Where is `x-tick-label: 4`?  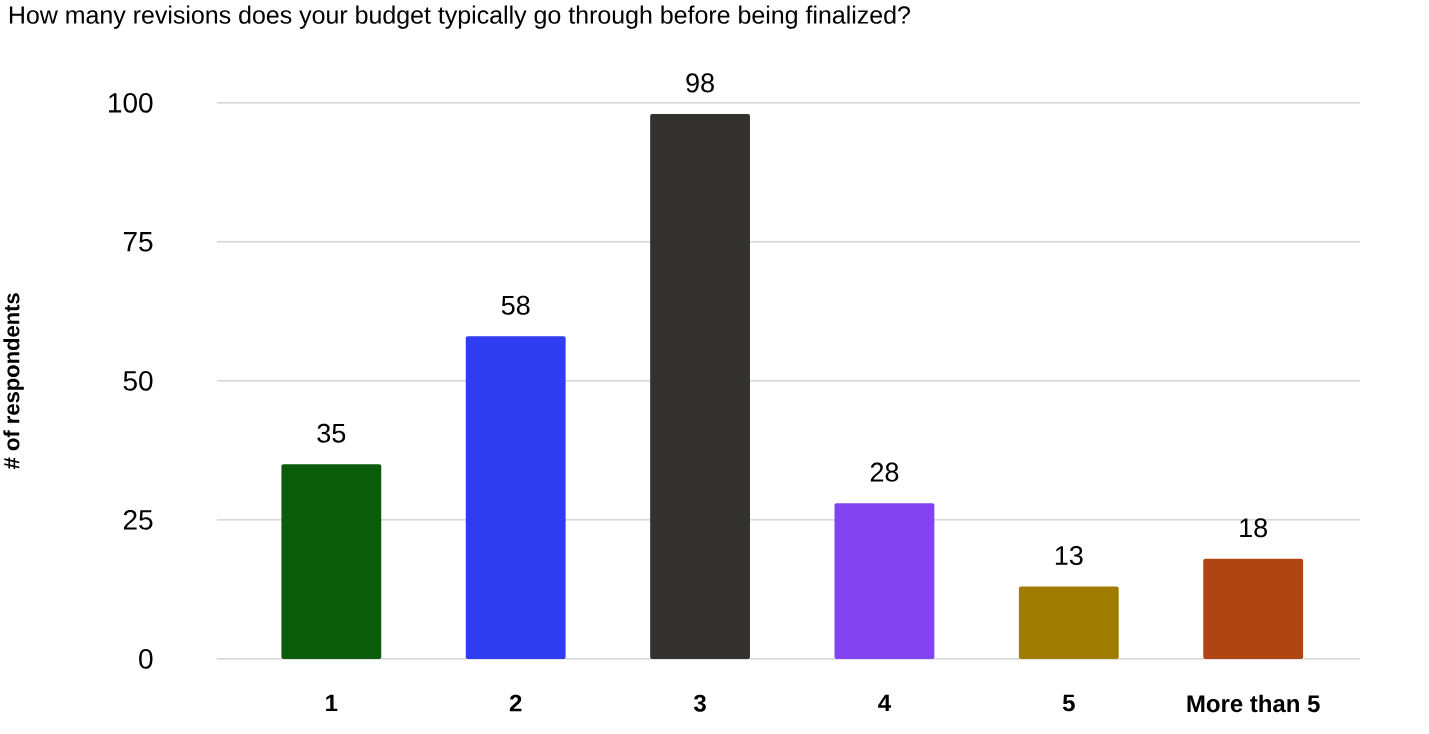
x-tick-label: 4 is located at coordinates (884, 703).